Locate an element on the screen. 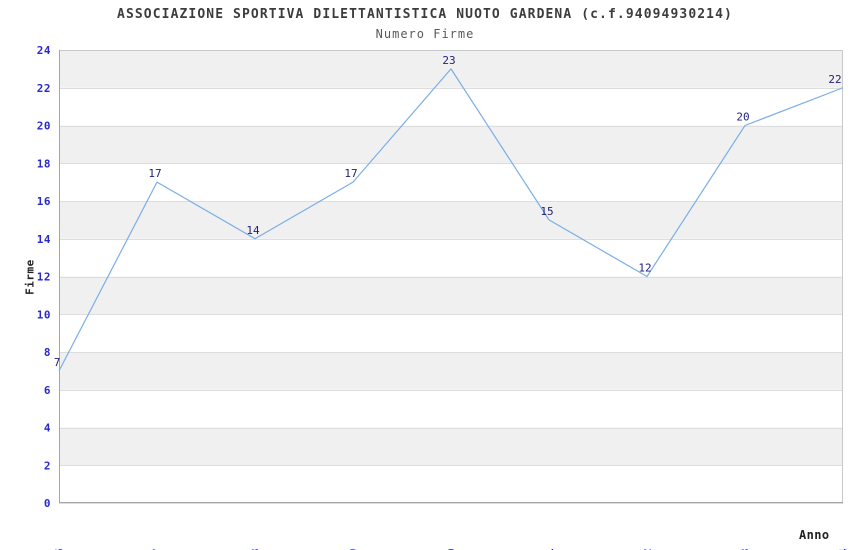 This screenshot has width=850, height=550. chart-subtitle: Numero Firme is located at coordinates (425, 34).